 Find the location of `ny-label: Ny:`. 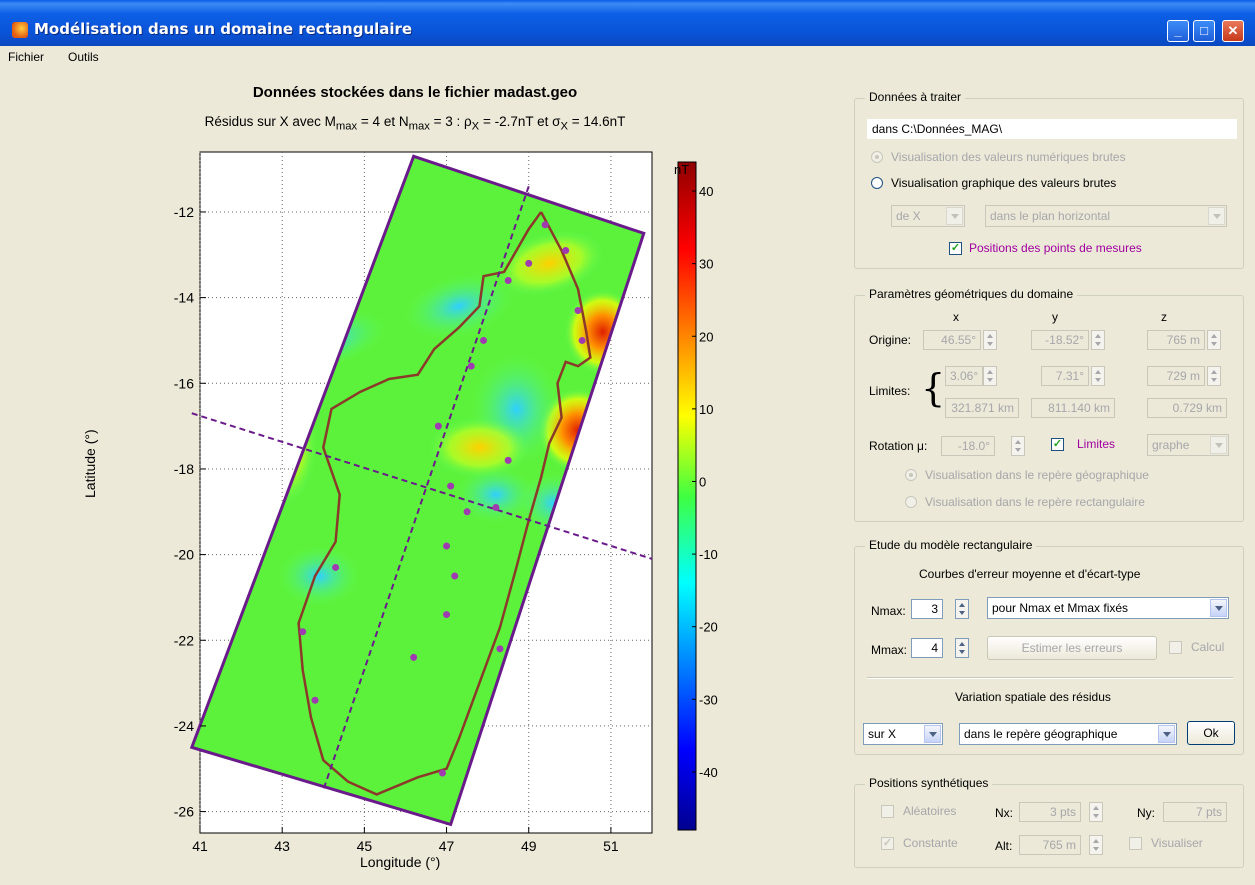

ny-label: Ny: is located at coordinates (1146, 813).